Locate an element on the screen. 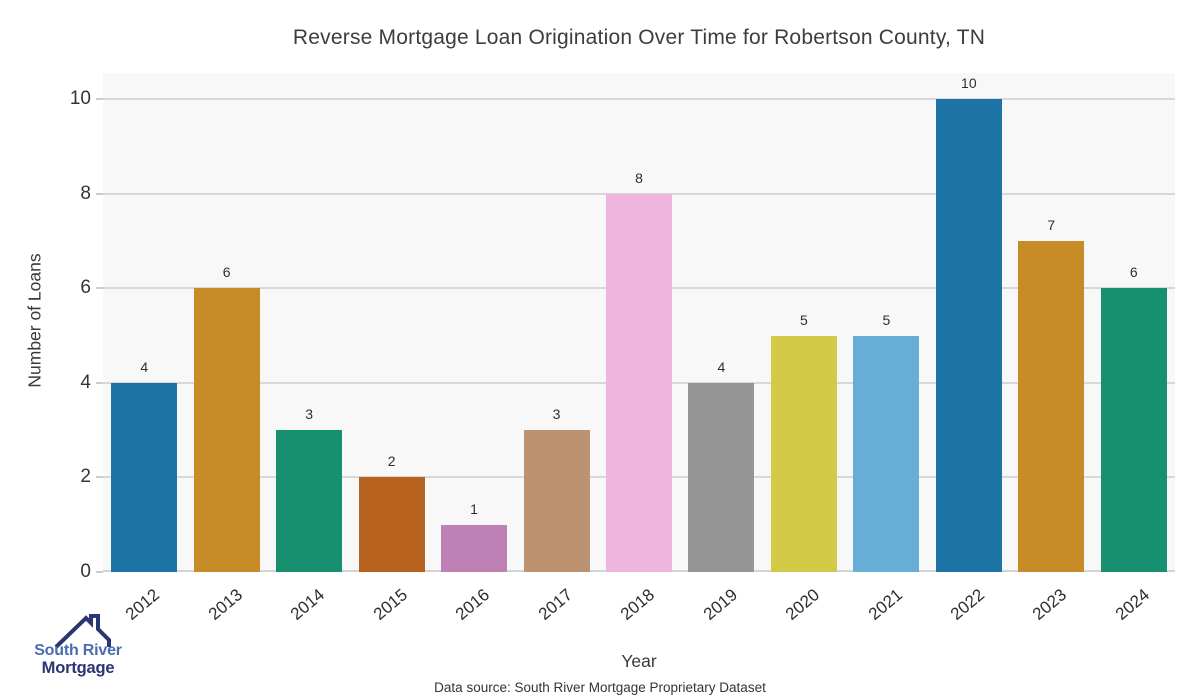  logo-text-line1: South River is located at coordinates (78, 650).